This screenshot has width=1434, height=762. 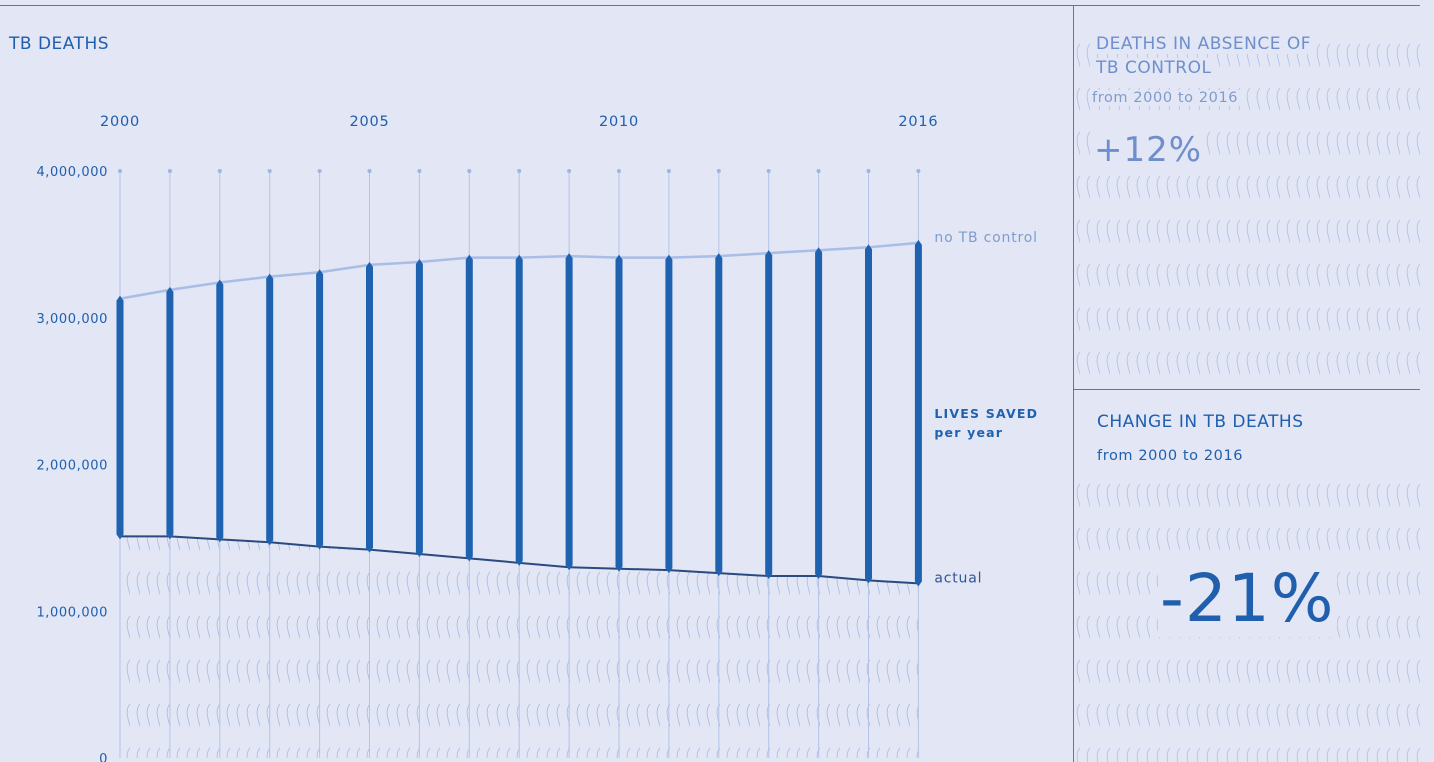 What do you see at coordinates (718, 171) in the screenshot?
I see `gridline-dot-2012` at bounding box center [718, 171].